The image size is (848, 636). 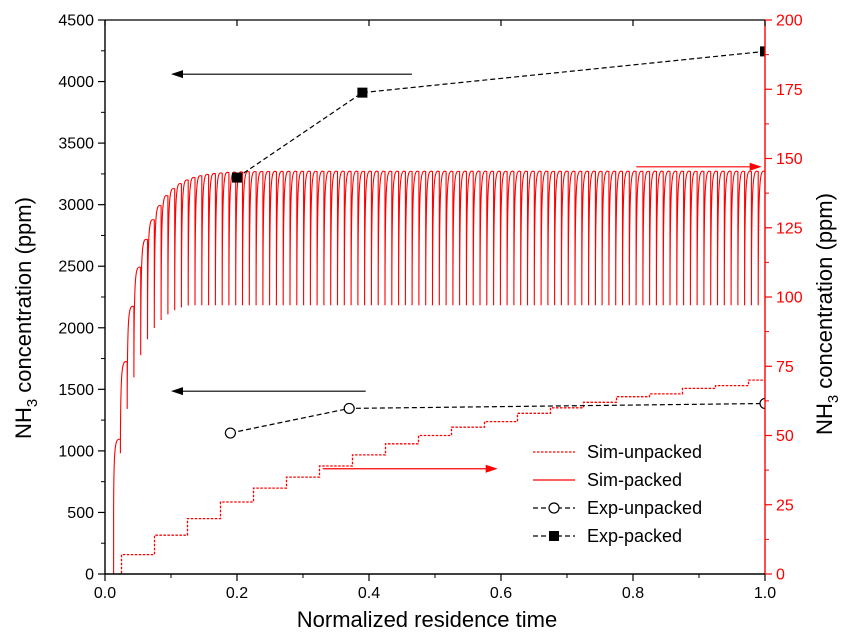 What do you see at coordinates (833, 399) in the screenshot?
I see `y-right-title-sub: 3` at bounding box center [833, 399].